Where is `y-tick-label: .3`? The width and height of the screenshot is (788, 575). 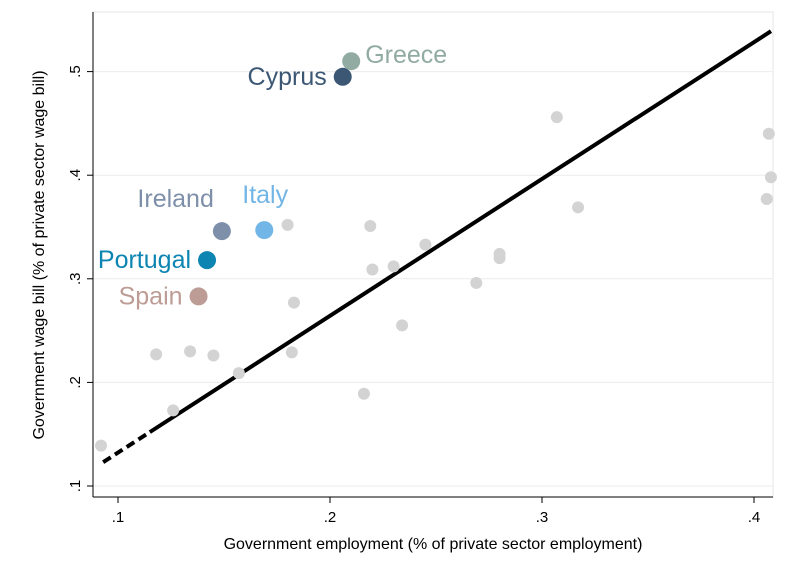
y-tick-label: .3 is located at coordinates (75, 279).